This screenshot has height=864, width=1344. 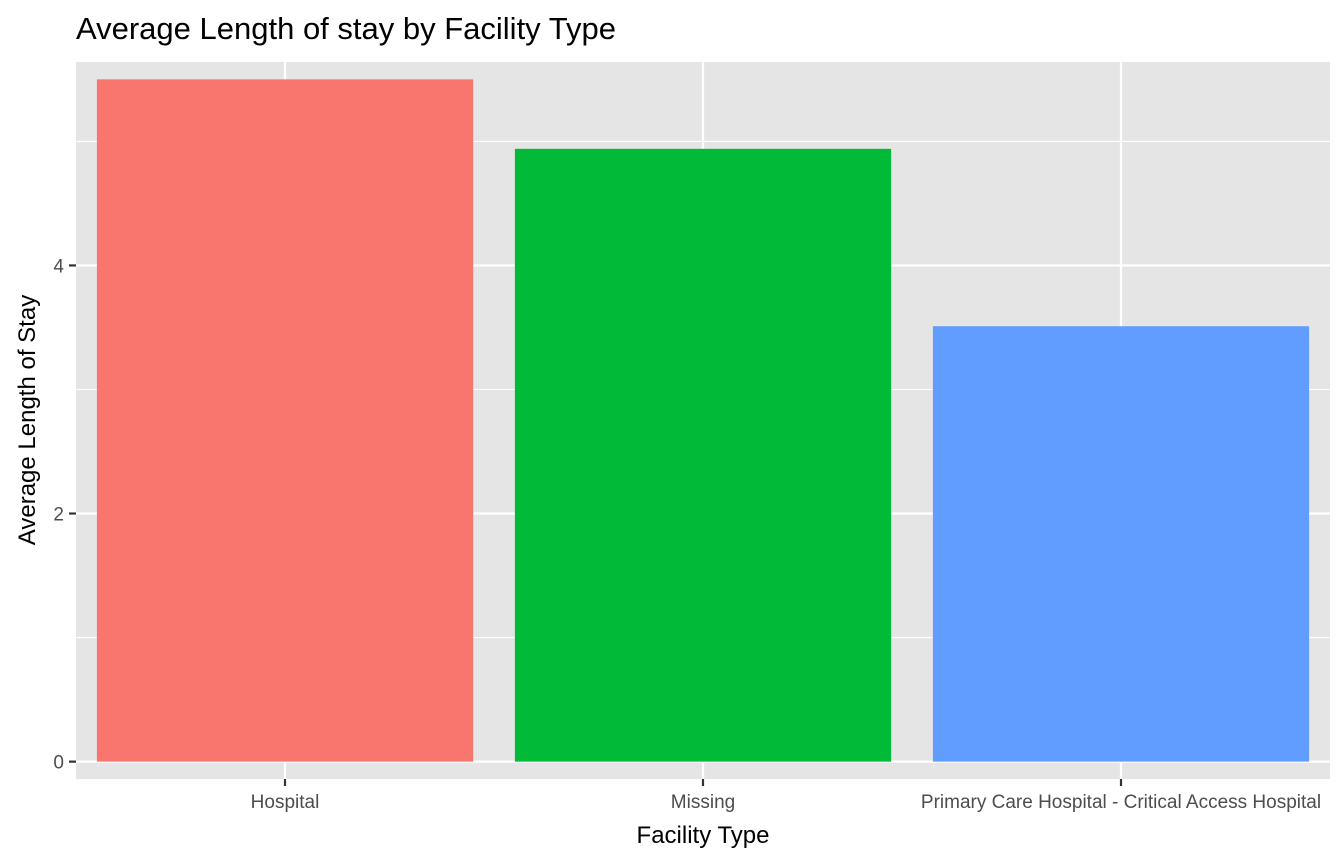 What do you see at coordinates (58, 515) in the screenshot?
I see `y-tick-label: 2` at bounding box center [58, 515].